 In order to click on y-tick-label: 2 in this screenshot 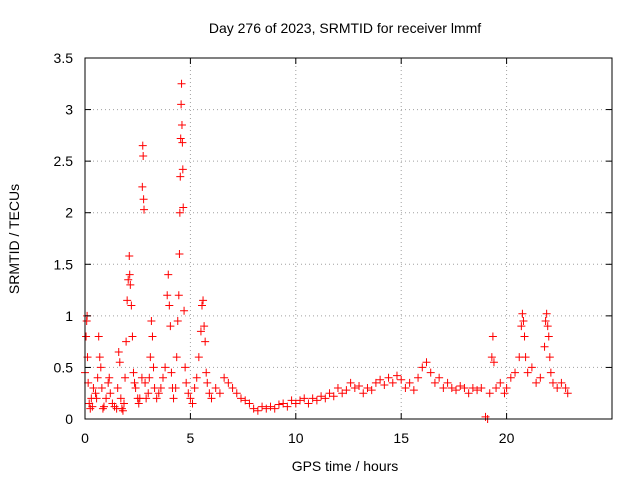, I will do `click(69, 213)`.